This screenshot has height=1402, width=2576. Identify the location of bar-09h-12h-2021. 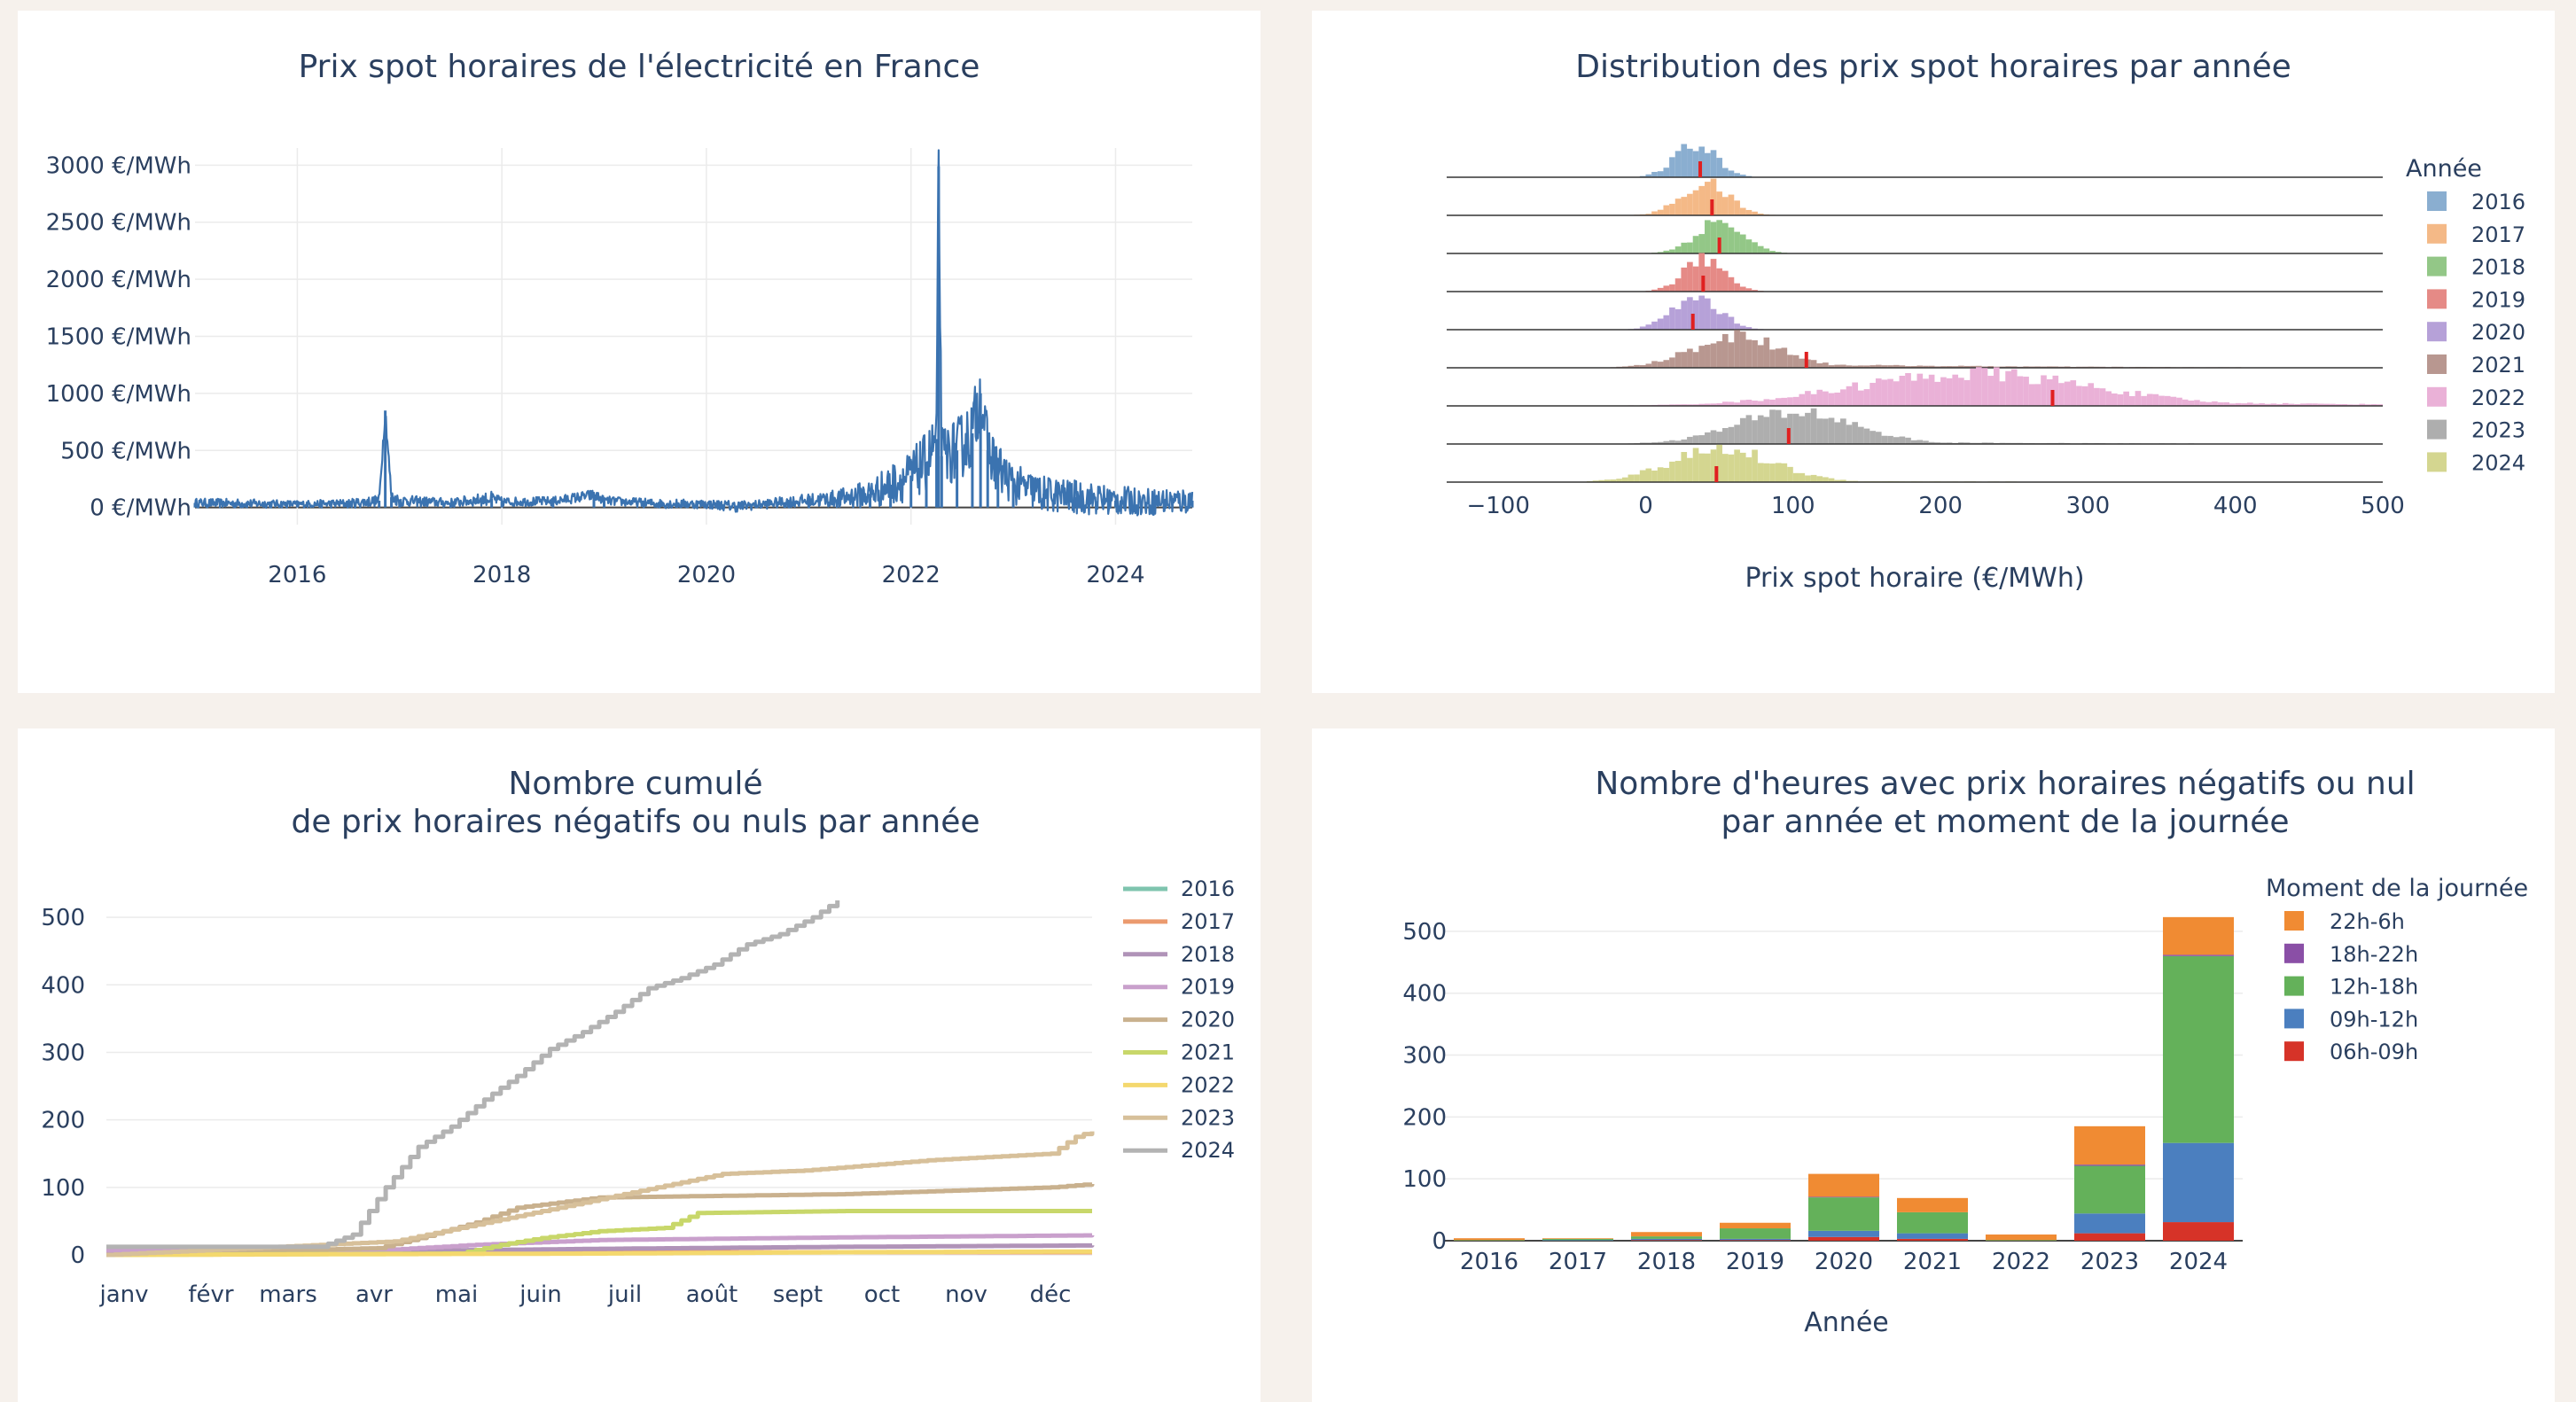
(1932, 1236).